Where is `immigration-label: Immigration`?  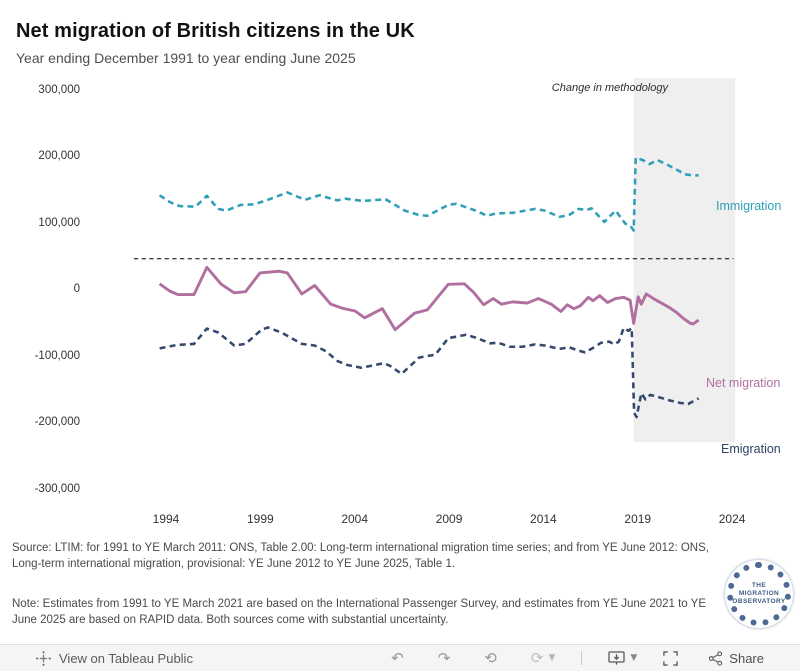
immigration-label: Immigration is located at coordinates (749, 206).